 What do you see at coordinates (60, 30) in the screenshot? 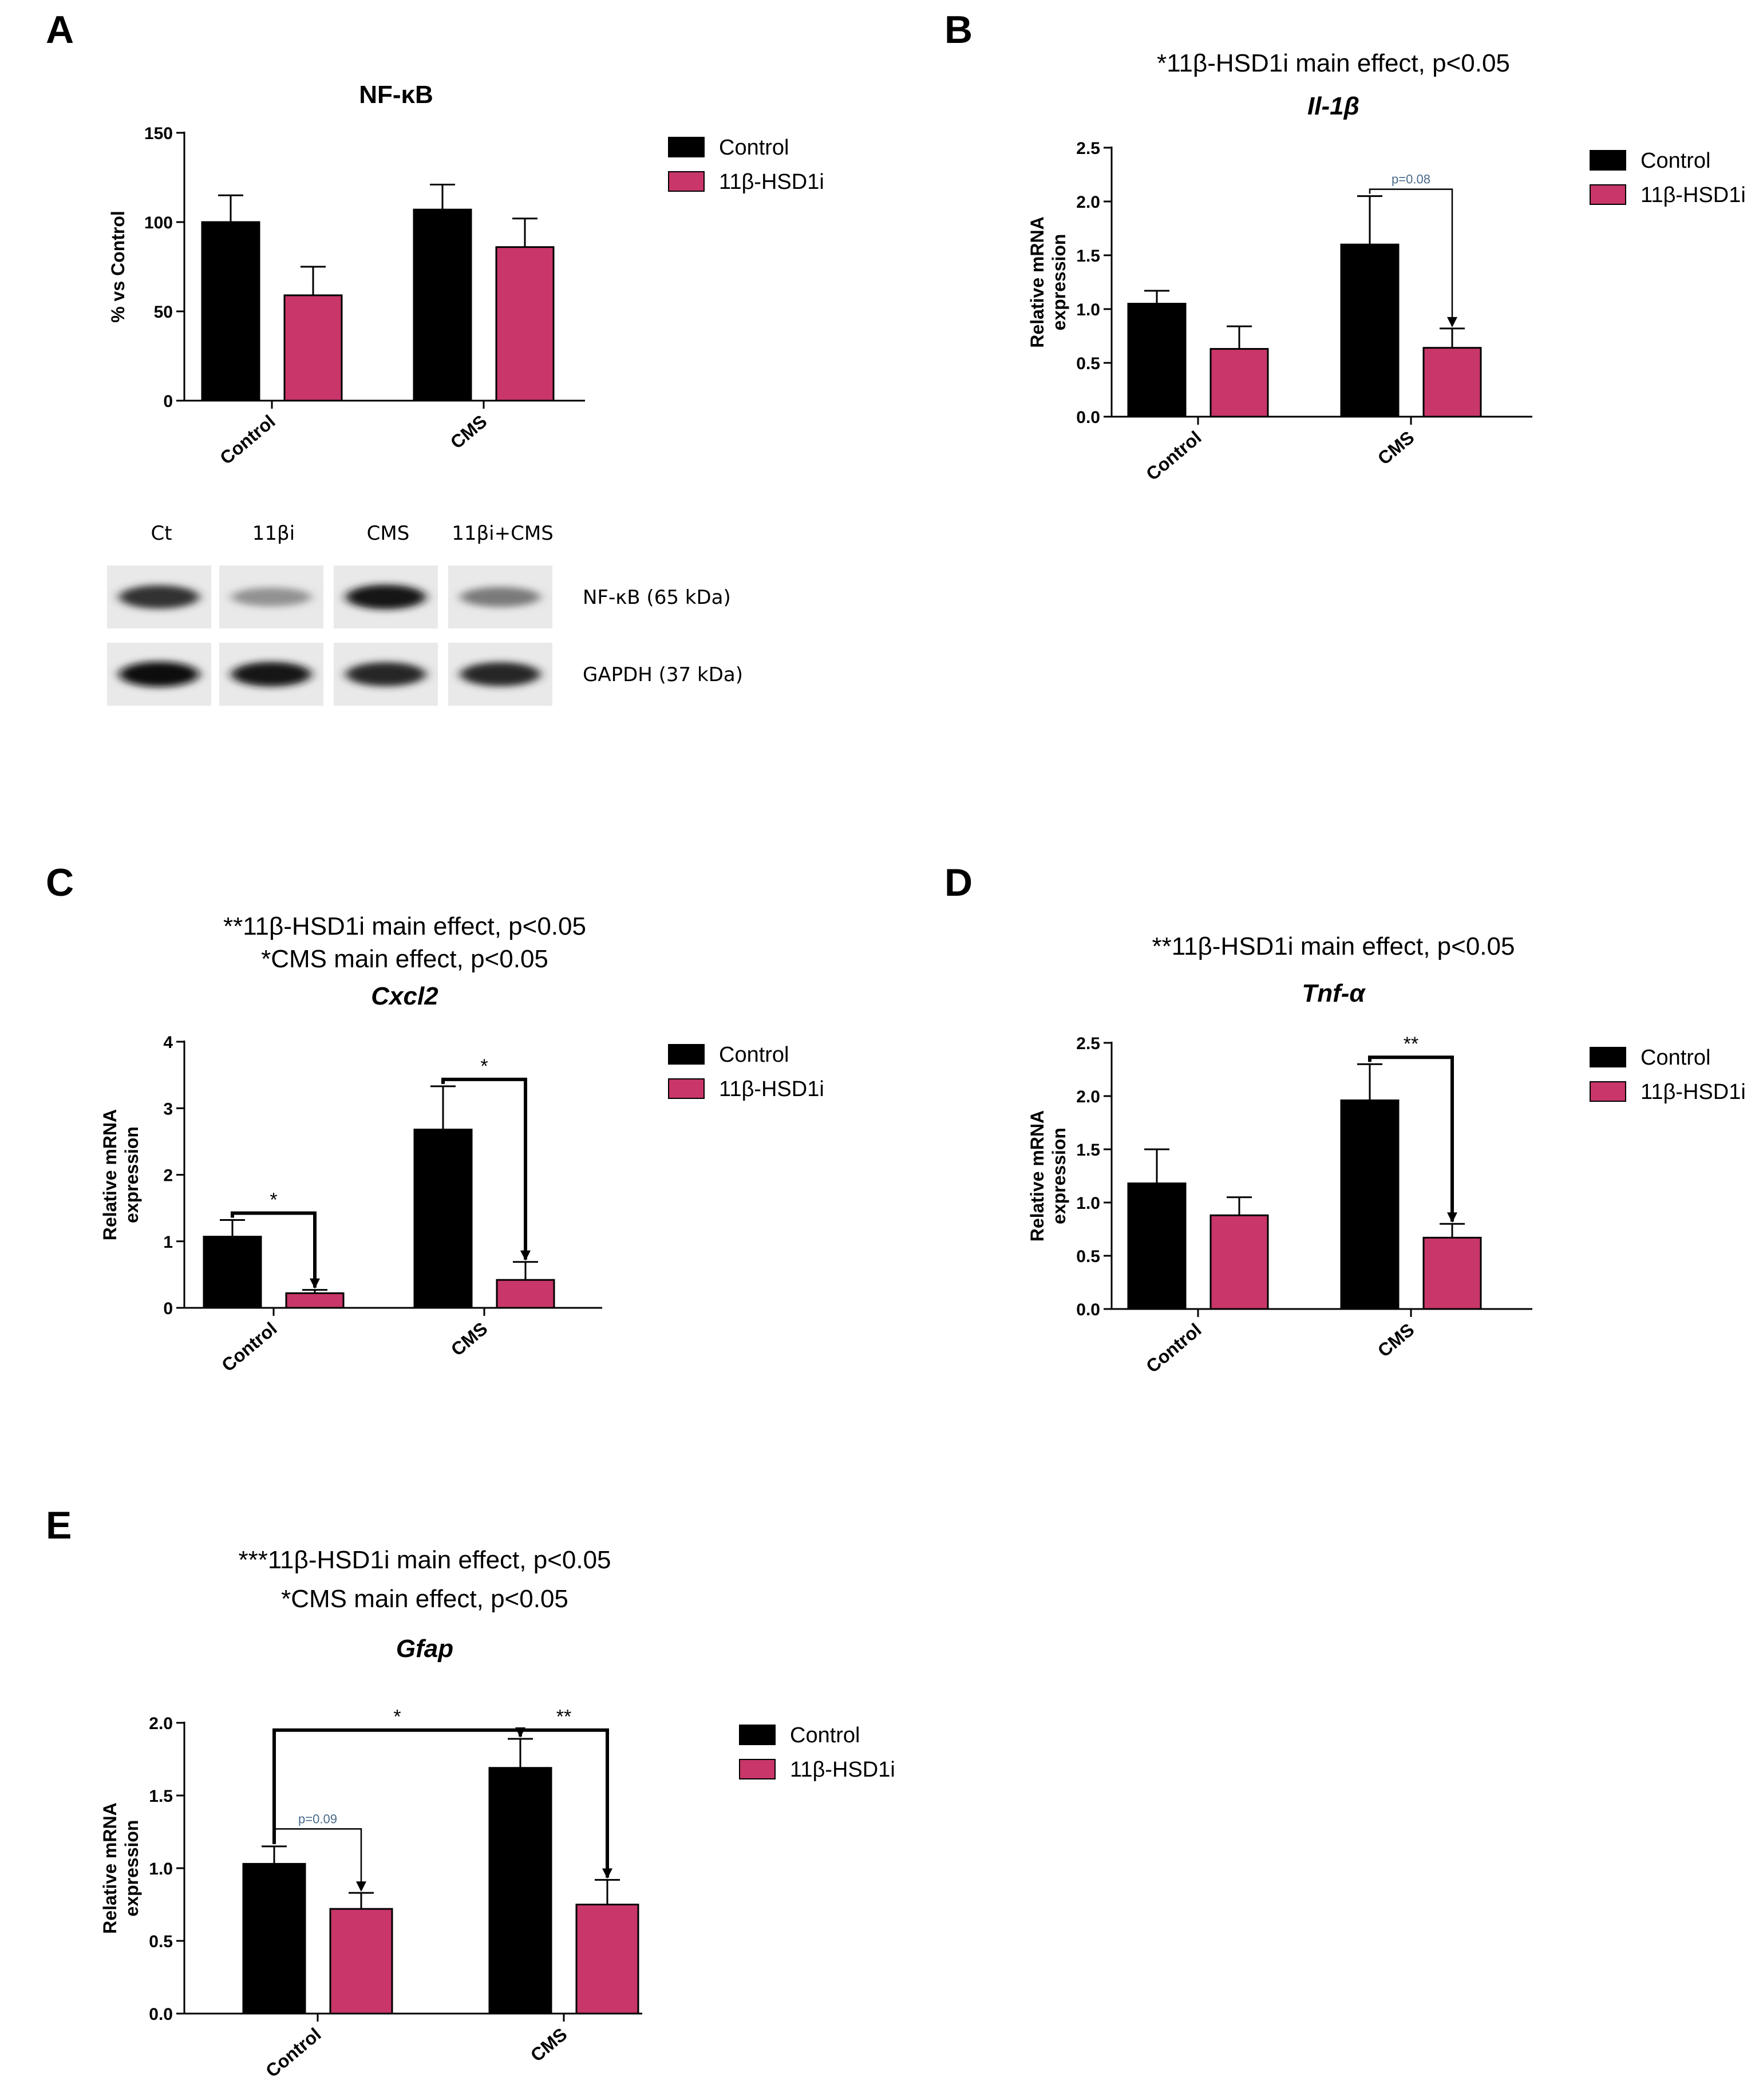
I see `panel-letter: A` at bounding box center [60, 30].